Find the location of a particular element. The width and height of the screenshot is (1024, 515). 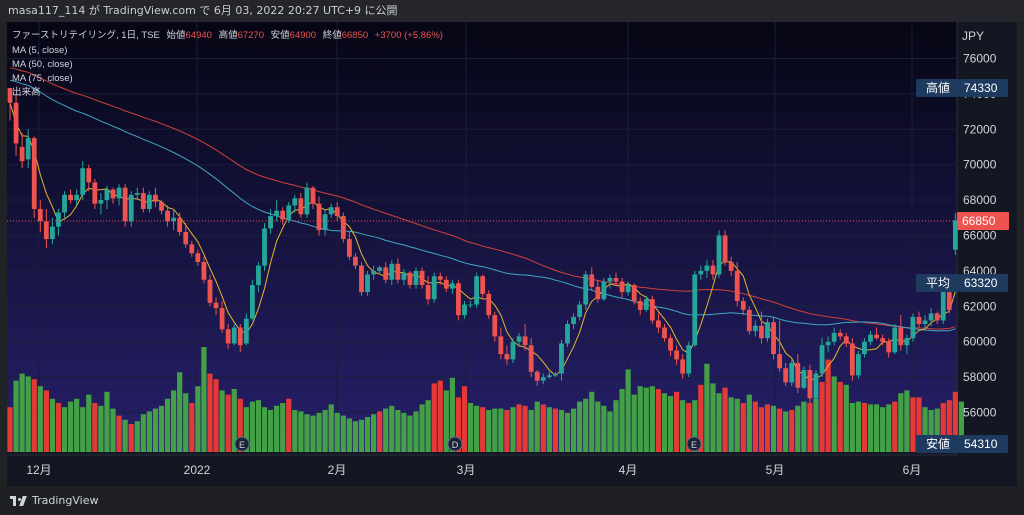

legend-title: ファーストリテイリング, 1日, TSE is located at coordinates (86, 35).